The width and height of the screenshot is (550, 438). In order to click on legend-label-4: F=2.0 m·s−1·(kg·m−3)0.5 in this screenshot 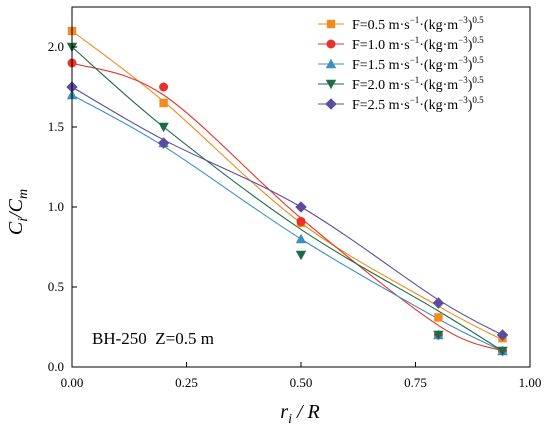, I will do `click(418, 84)`.